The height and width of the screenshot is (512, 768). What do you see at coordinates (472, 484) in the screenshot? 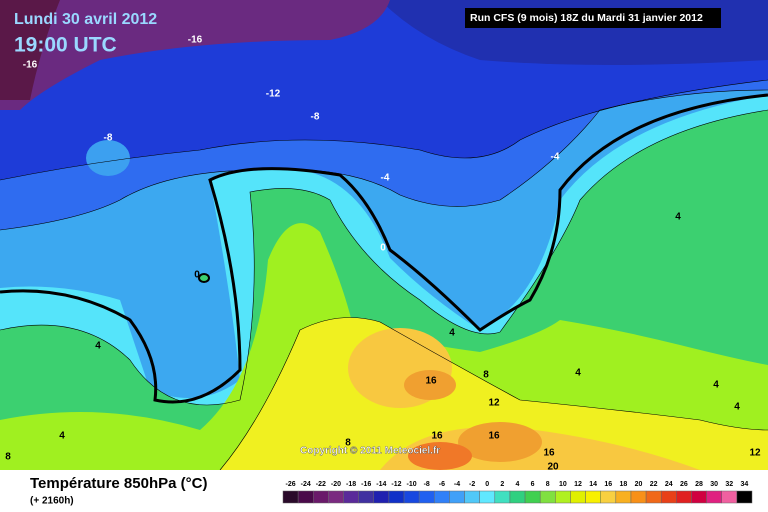
I see `scale-label: -2` at bounding box center [472, 484].